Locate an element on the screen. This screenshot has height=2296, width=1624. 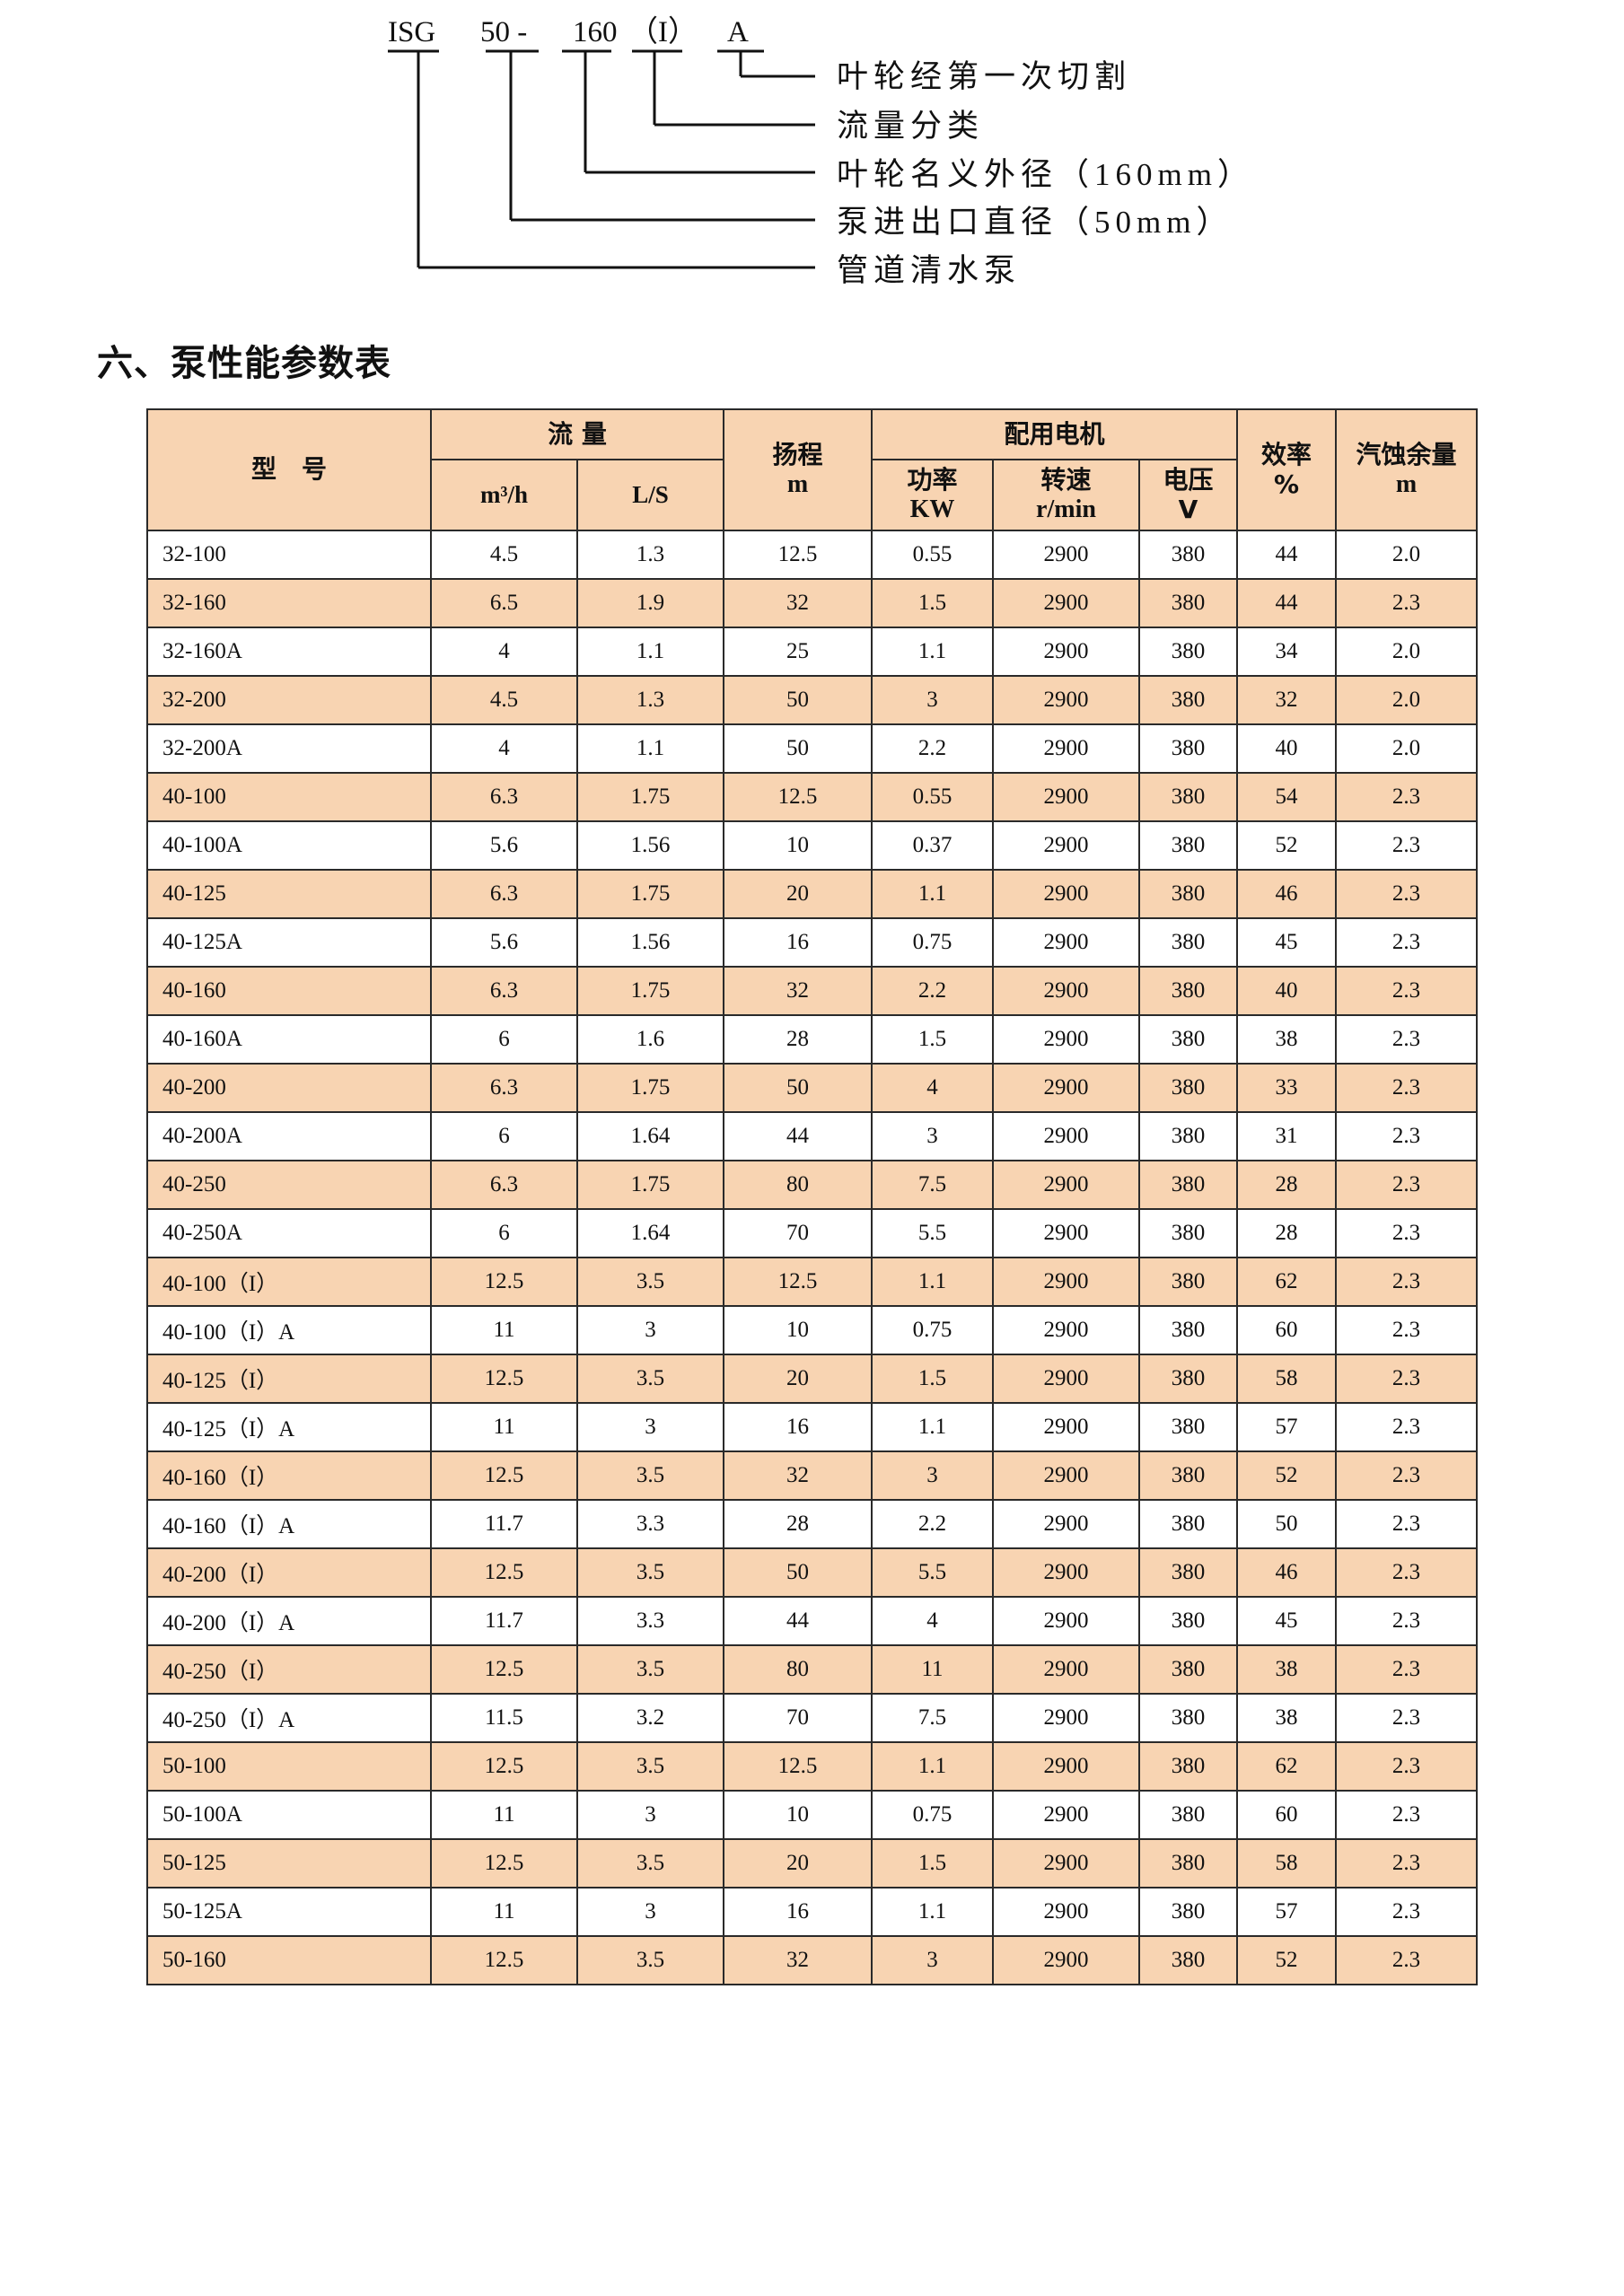
table-row: 32-100 4.5 1.3 12.5 0.55 2900 380 44 2.0 is located at coordinates (812, 555).